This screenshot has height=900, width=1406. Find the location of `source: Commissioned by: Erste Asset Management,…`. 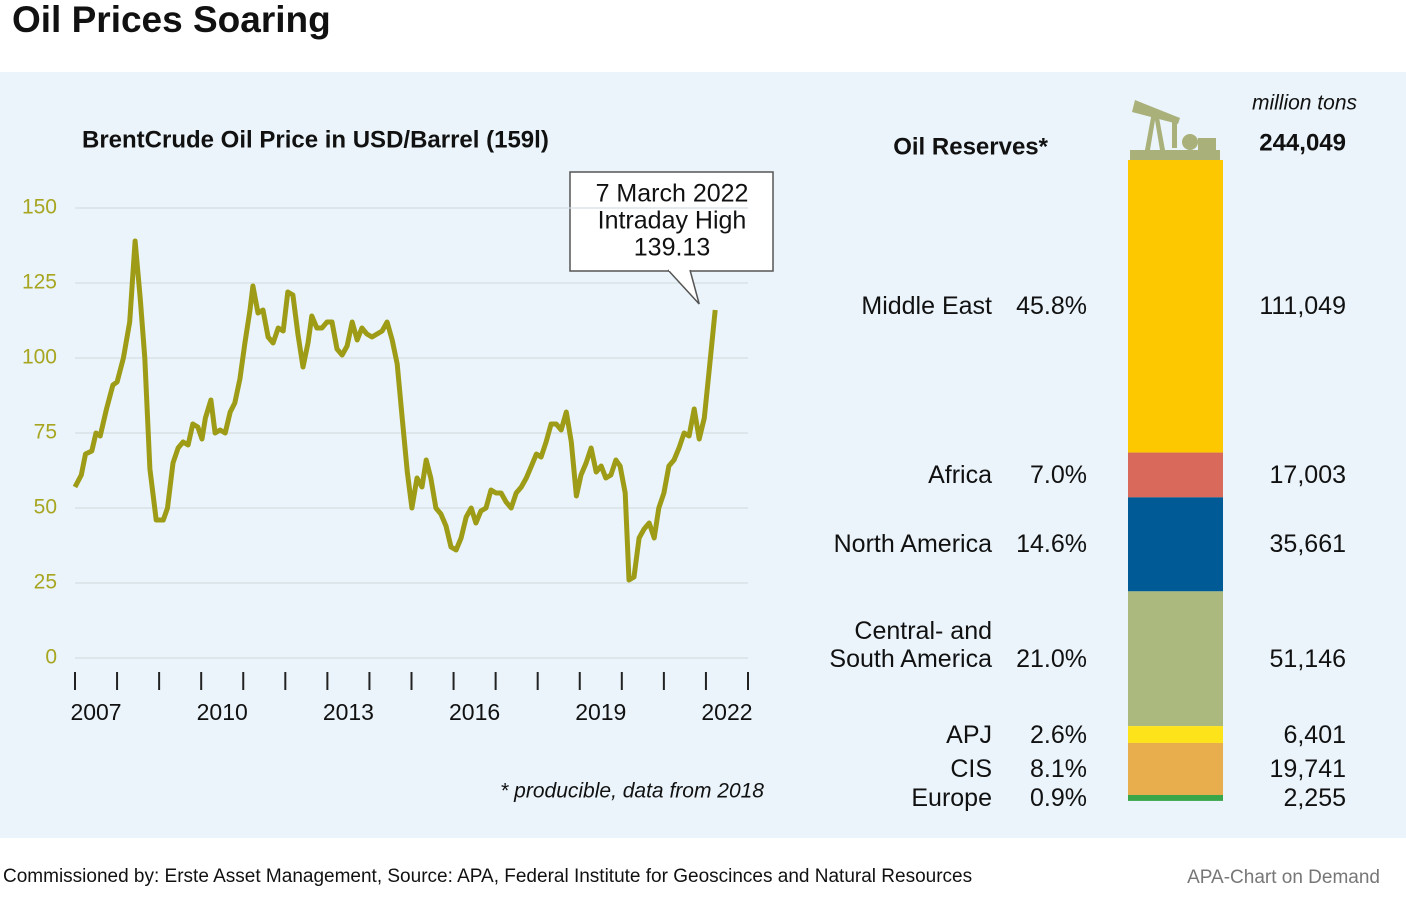

source: Commissioned by: Erste Asset Management,… is located at coordinates (487, 876).